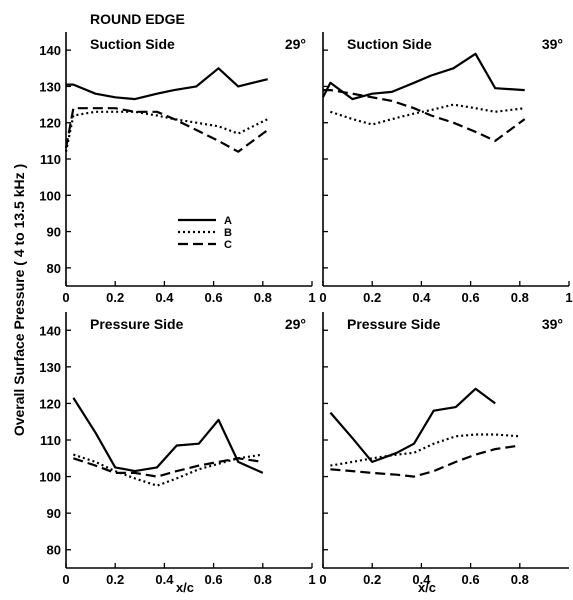  What do you see at coordinates (205, 233) in the screenshot?
I see `legend: ABC` at bounding box center [205, 233].